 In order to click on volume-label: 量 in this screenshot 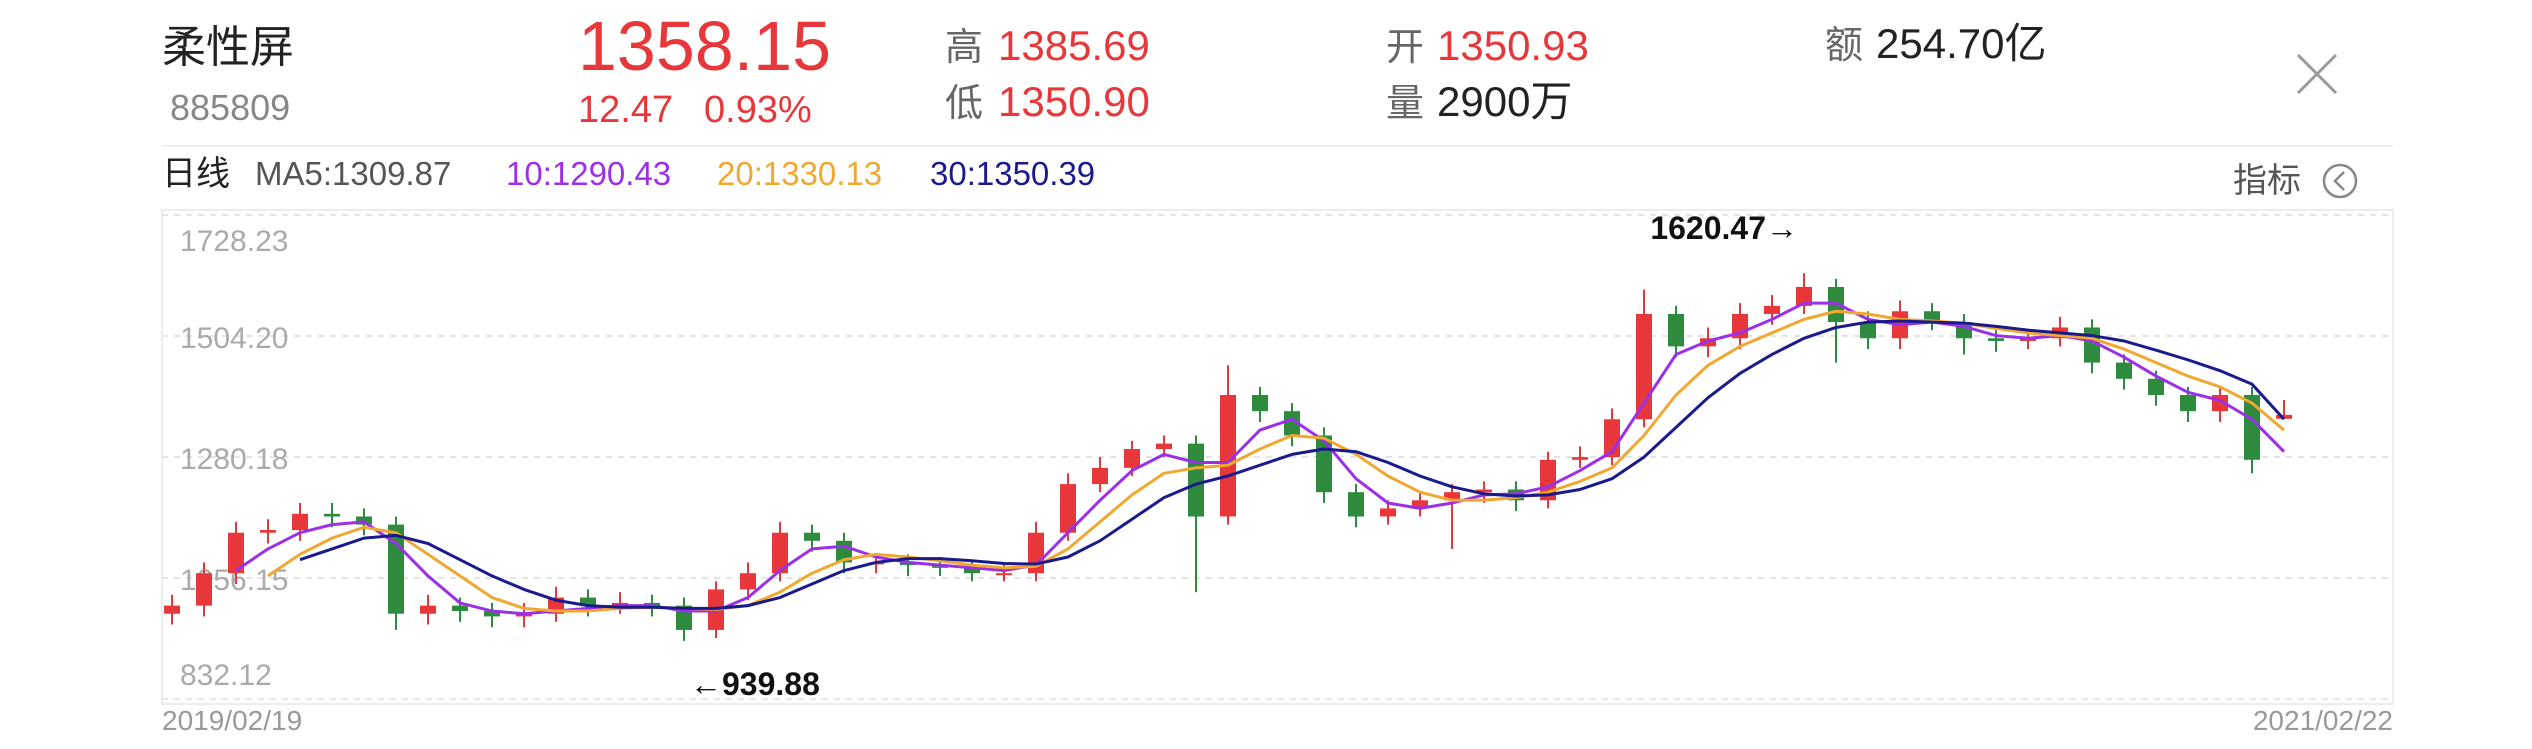, I will do `click(1405, 104)`.